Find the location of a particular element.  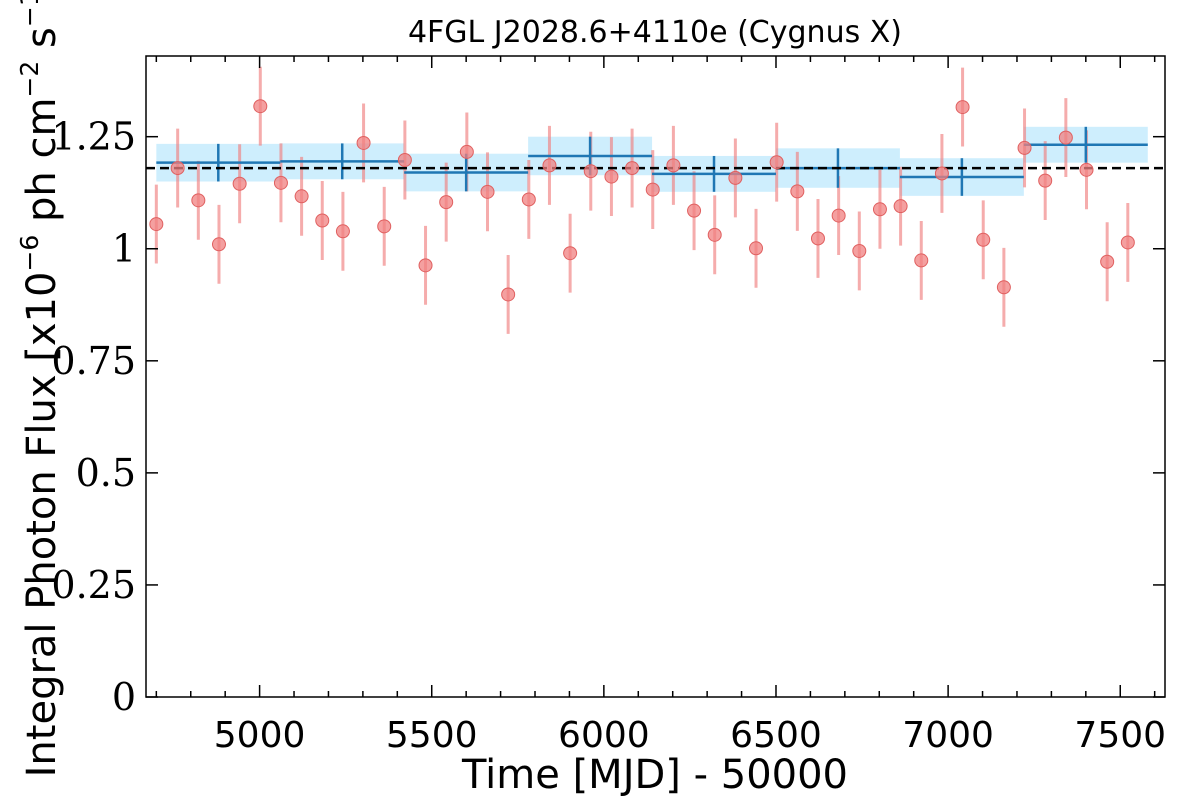

y-tick-label: 0.75 is located at coordinates (93, 361).